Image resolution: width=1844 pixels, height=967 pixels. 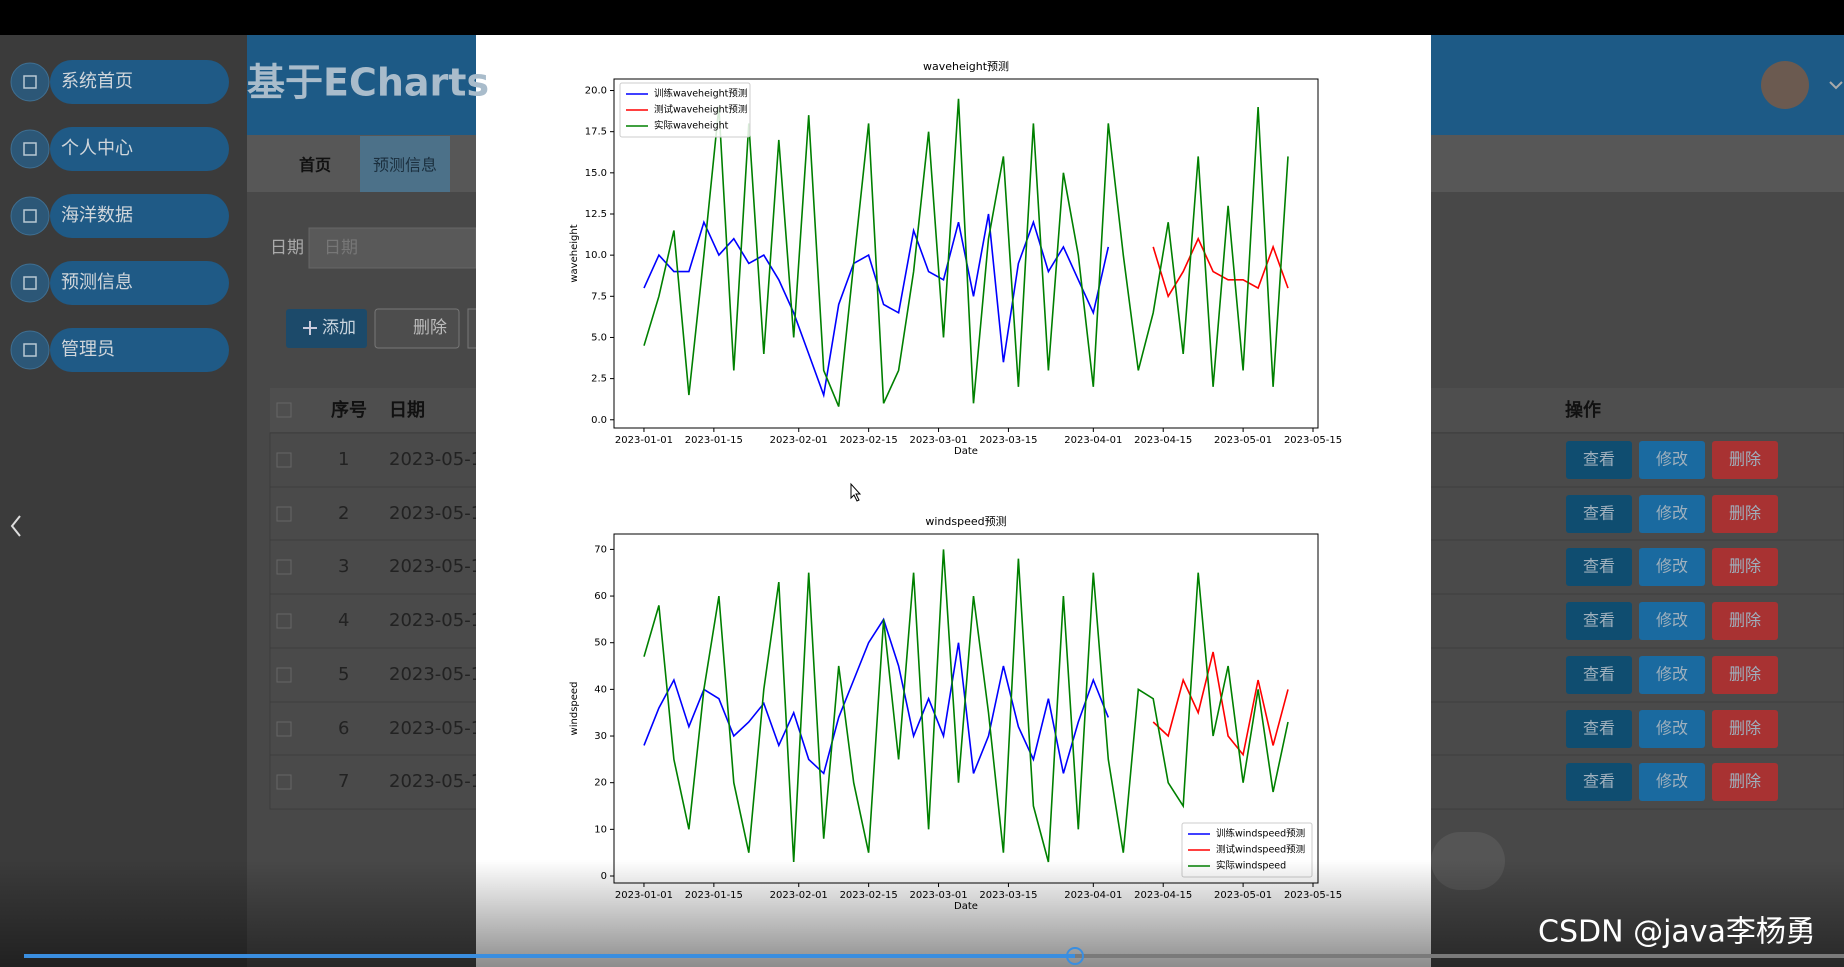 I want to click on tab: 预测信息, so click(x=405, y=165).